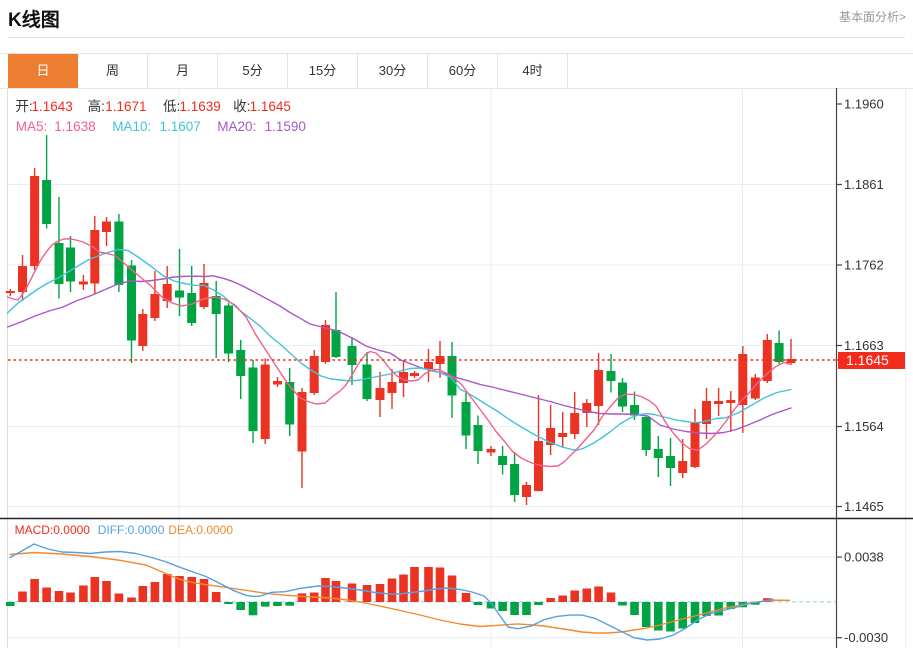 The width and height of the screenshot is (913, 648). I want to click on svg-text: 1.1663, so click(864, 345).